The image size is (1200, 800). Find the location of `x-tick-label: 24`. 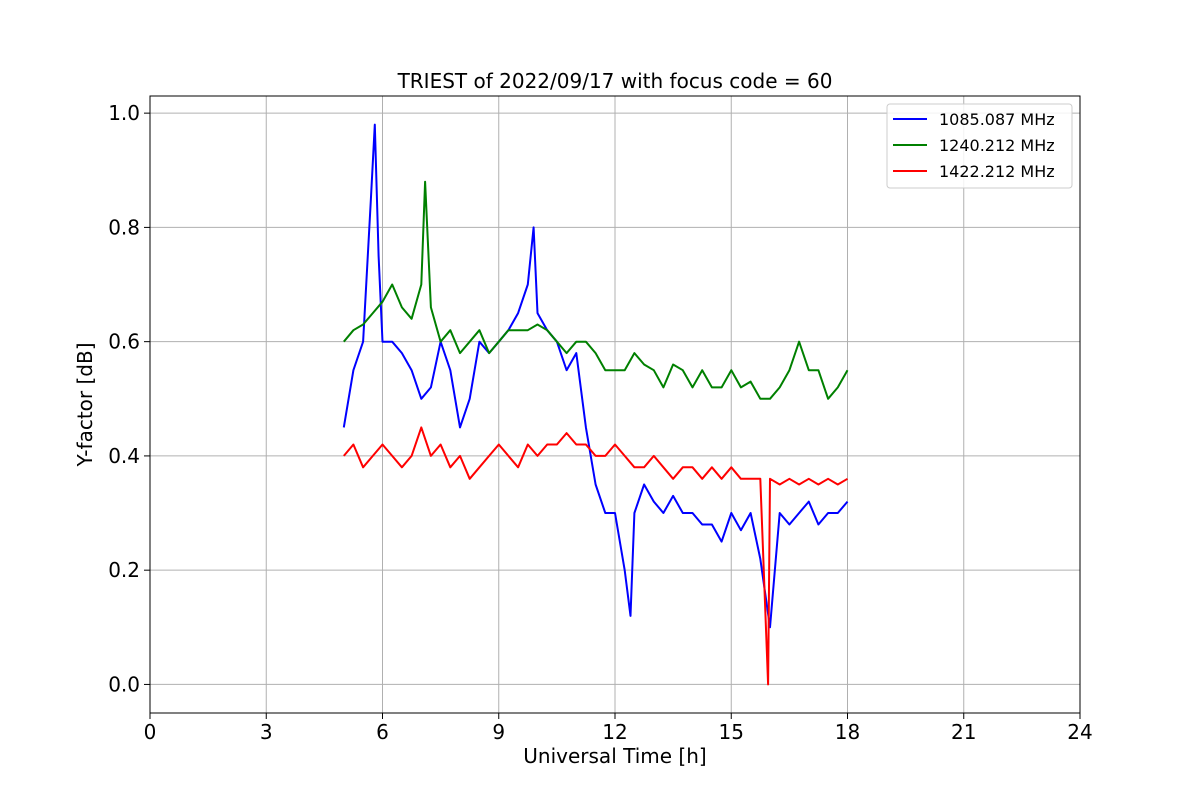

x-tick-label: 24 is located at coordinates (1079, 732).